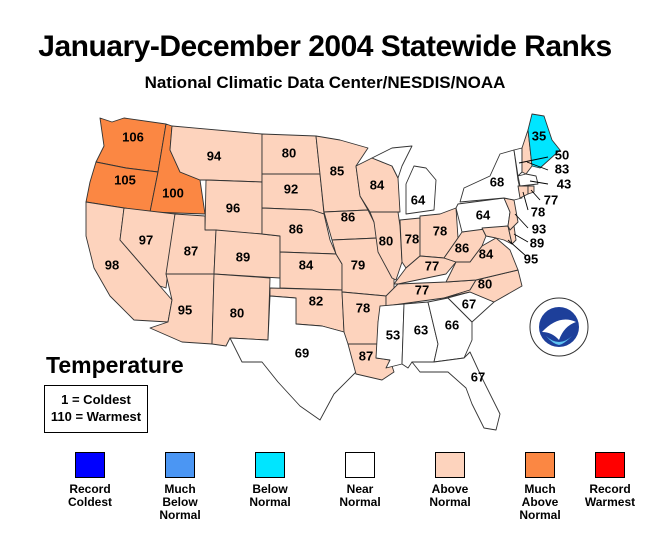 The height and width of the screenshot is (534, 650). I want to click on leader-line-MD, so click(517, 248).